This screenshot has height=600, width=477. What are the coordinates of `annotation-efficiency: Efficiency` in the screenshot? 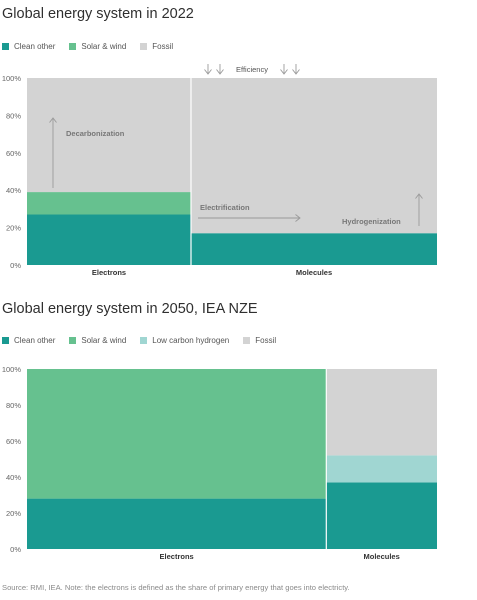 It's located at (252, 69).